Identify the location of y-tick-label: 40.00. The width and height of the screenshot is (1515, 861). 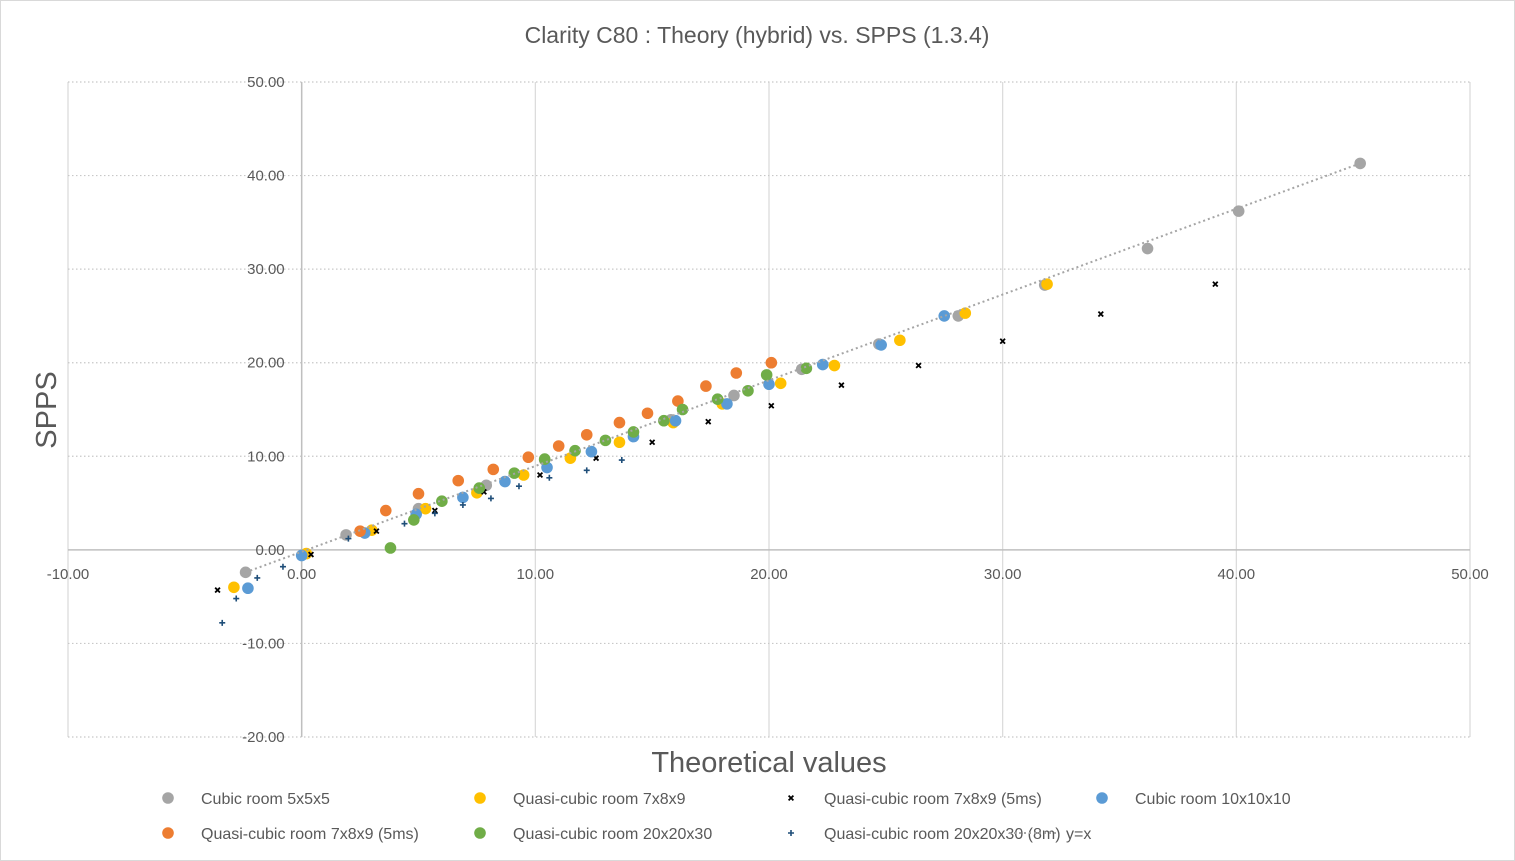
(266, 176).